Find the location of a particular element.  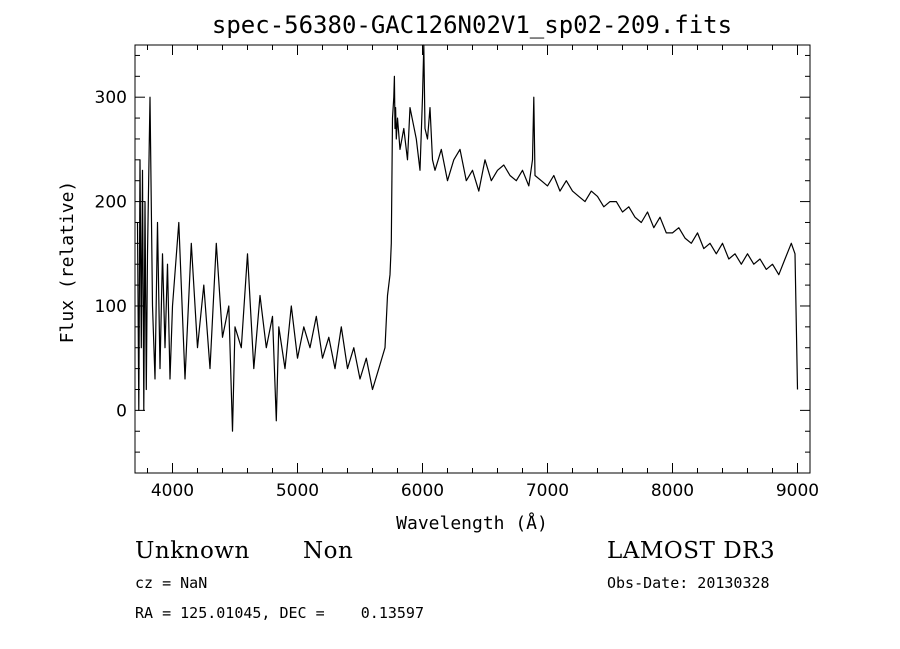

object-class: Unknown is located at coordinates (192, 551).